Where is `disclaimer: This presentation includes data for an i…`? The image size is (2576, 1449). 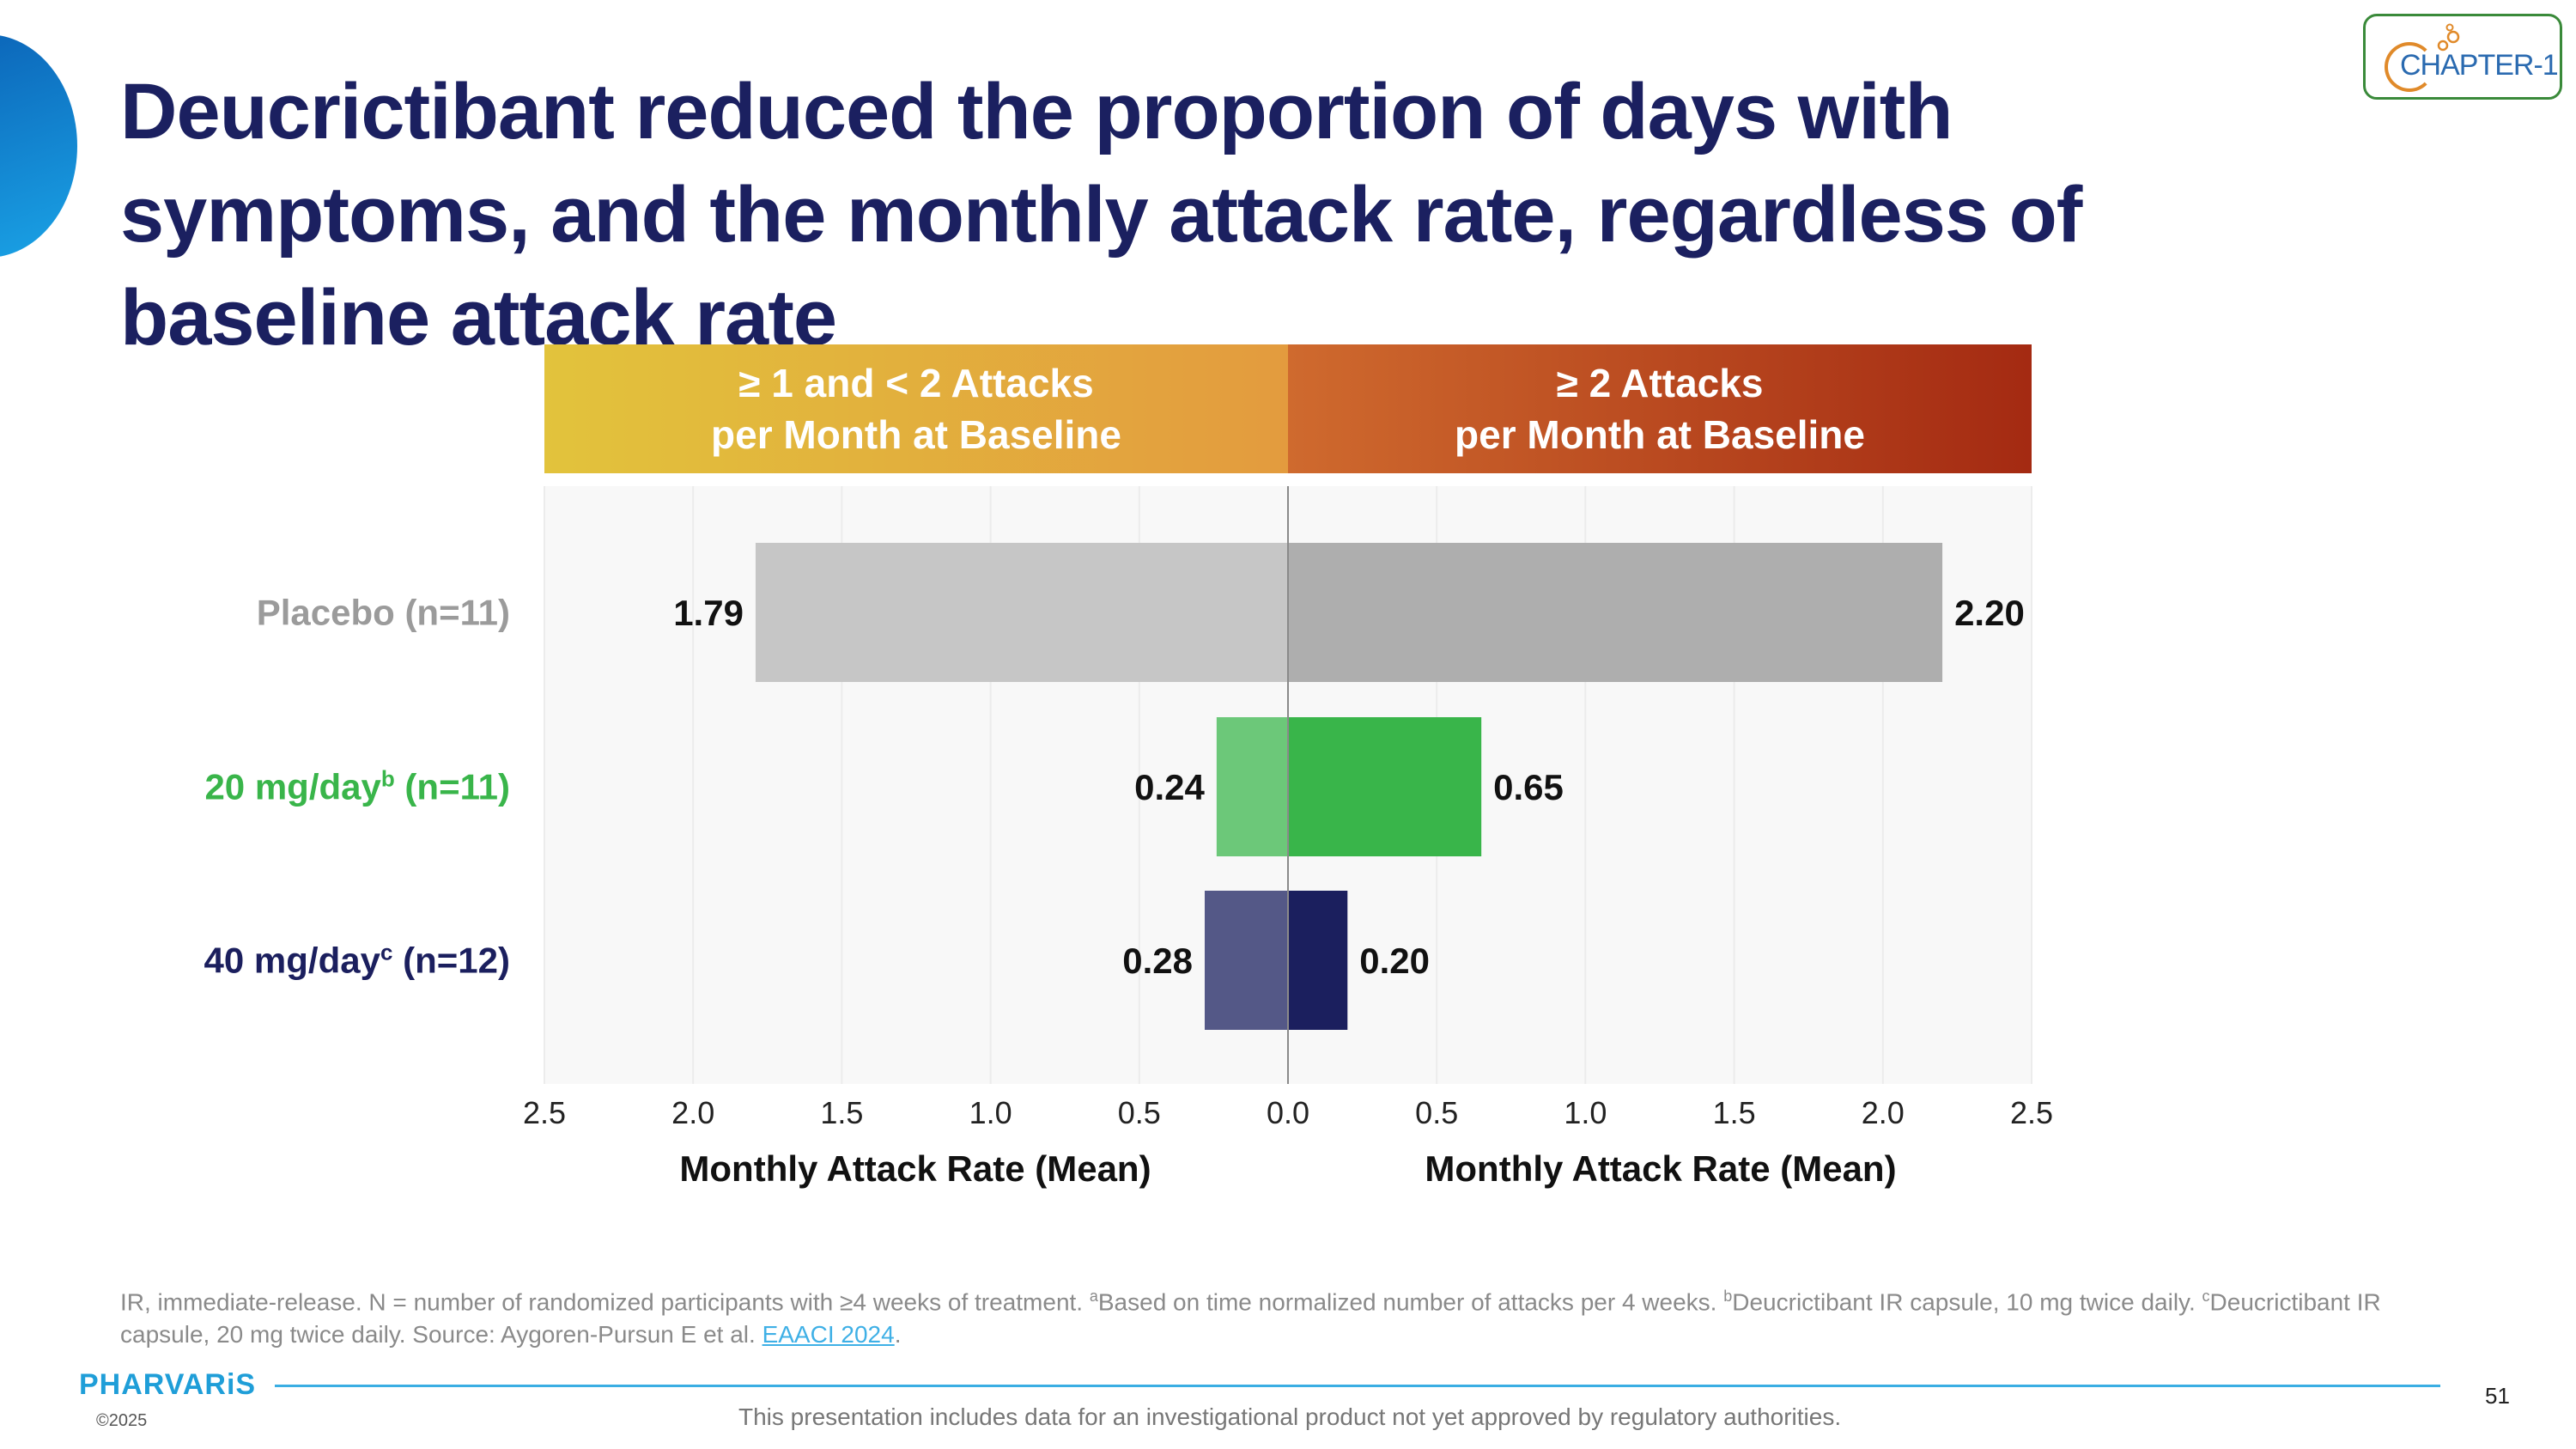 disclaimer: This presentation includes data for an i… is located at coordinates (1290, 1416).